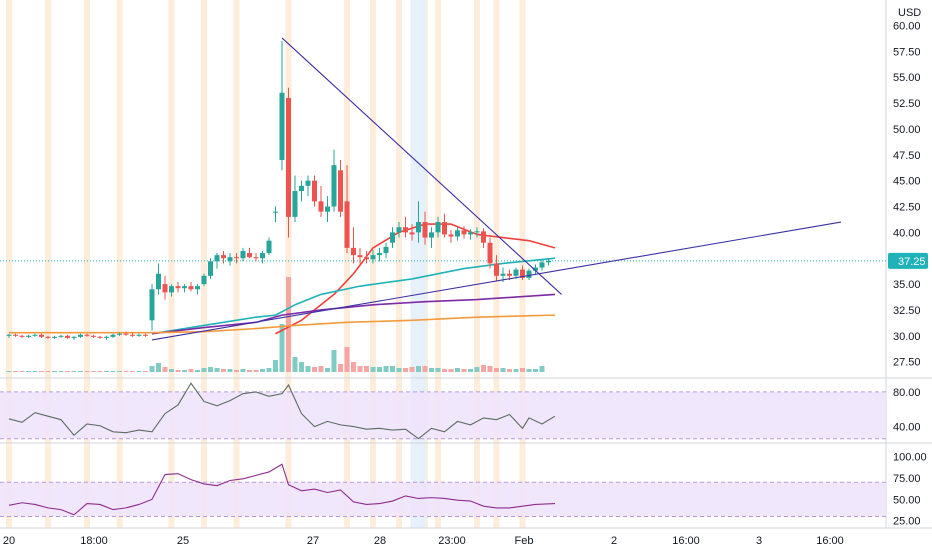 The width and height of the screenshot is (932, 550). I want to click on time-tick-label: 23:00, so click(452, 541).